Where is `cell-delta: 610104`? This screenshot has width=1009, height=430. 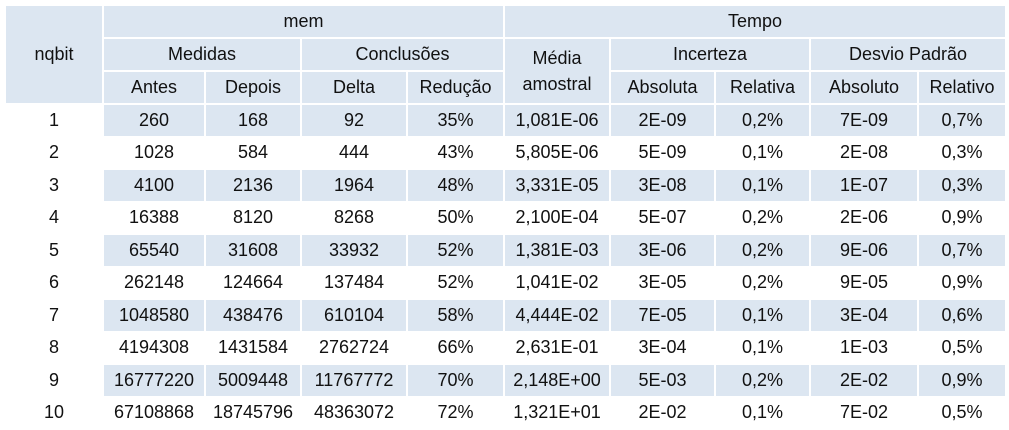
cell-delta: 610104 is located at coordinates (354, 315).